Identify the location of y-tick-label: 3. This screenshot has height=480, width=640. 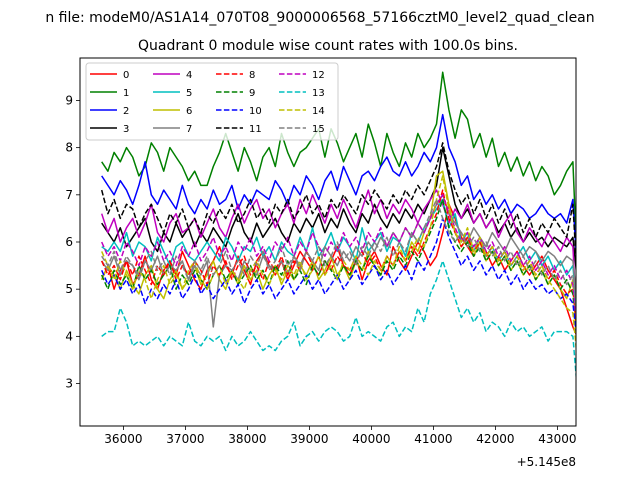
(69, 384).